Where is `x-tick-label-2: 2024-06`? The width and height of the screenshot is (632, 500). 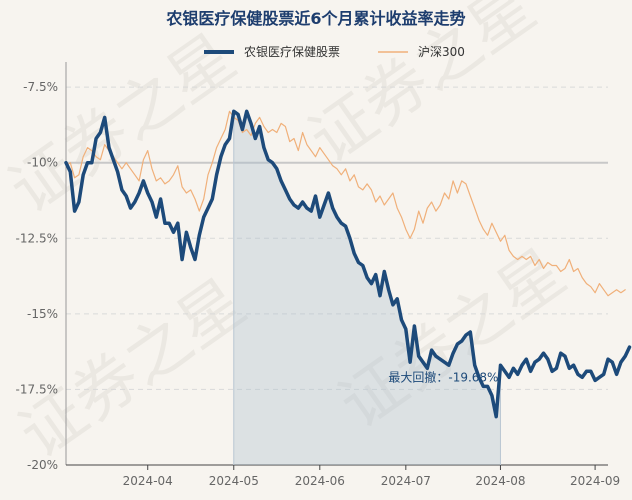 x-tick-label-2: 2024-06 is located at coordinates (320, 481).